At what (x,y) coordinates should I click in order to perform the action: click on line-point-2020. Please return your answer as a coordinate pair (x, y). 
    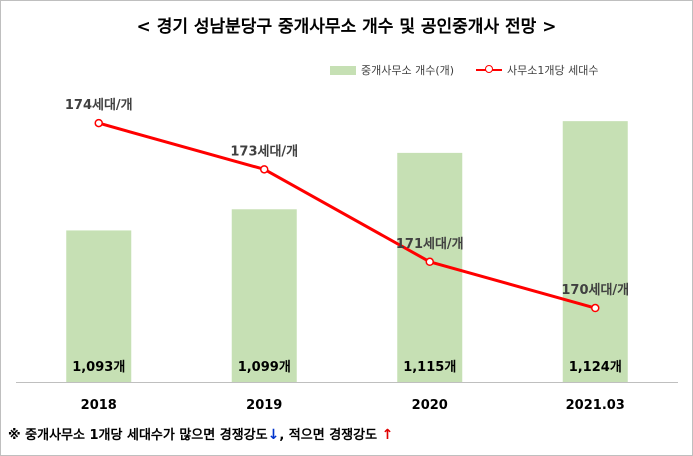
    Looking at the image, I should click on (429, 262).